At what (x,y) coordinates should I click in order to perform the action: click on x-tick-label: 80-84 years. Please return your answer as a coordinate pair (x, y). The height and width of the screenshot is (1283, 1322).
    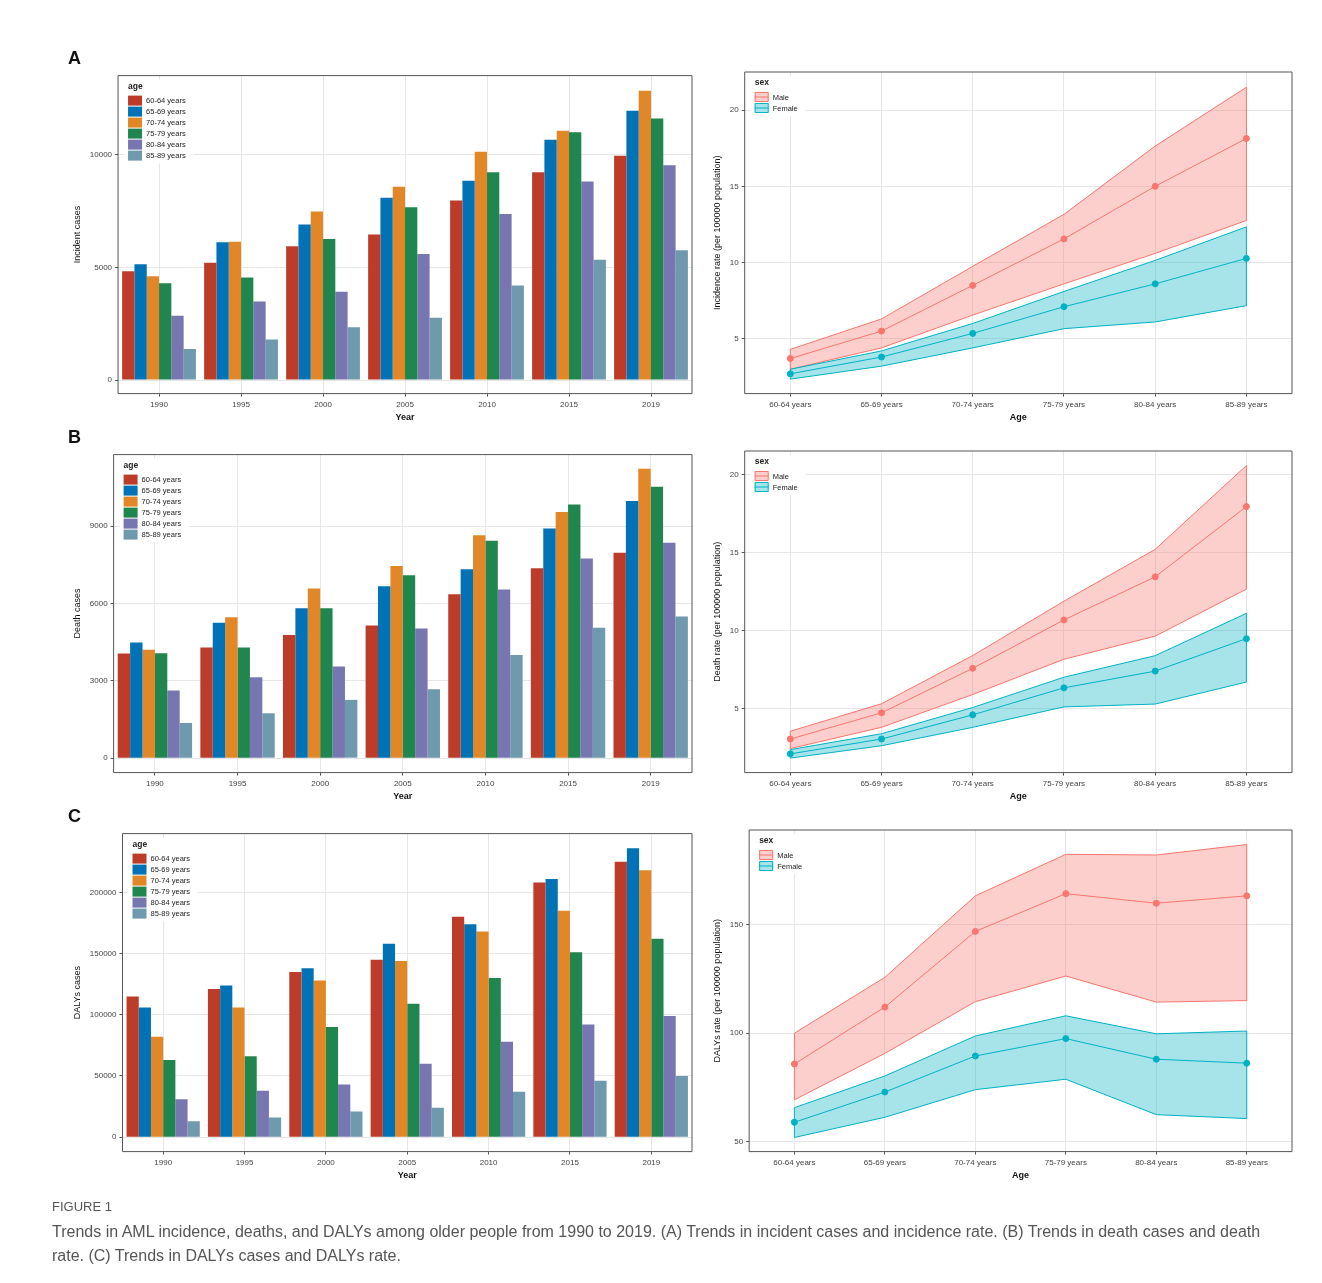
    Looking at the image, I should click on (1155, 783).